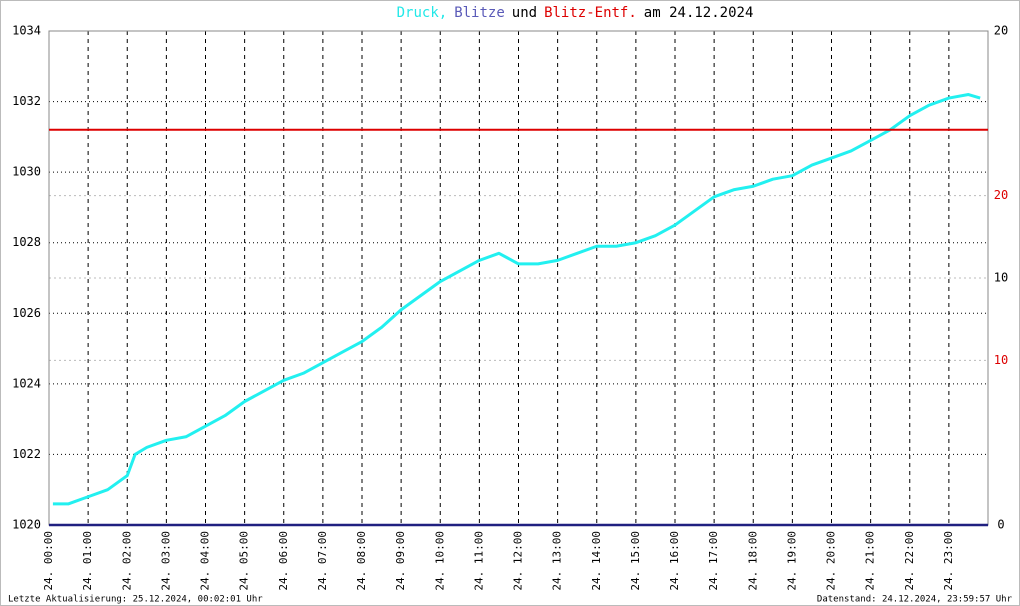 This screenshot has height=606, width=1020. What do you see at coordinates (165, 561) in the screenshot?
I see `x-tick-label: 24. 03:00` at bounding box center [165, 561].